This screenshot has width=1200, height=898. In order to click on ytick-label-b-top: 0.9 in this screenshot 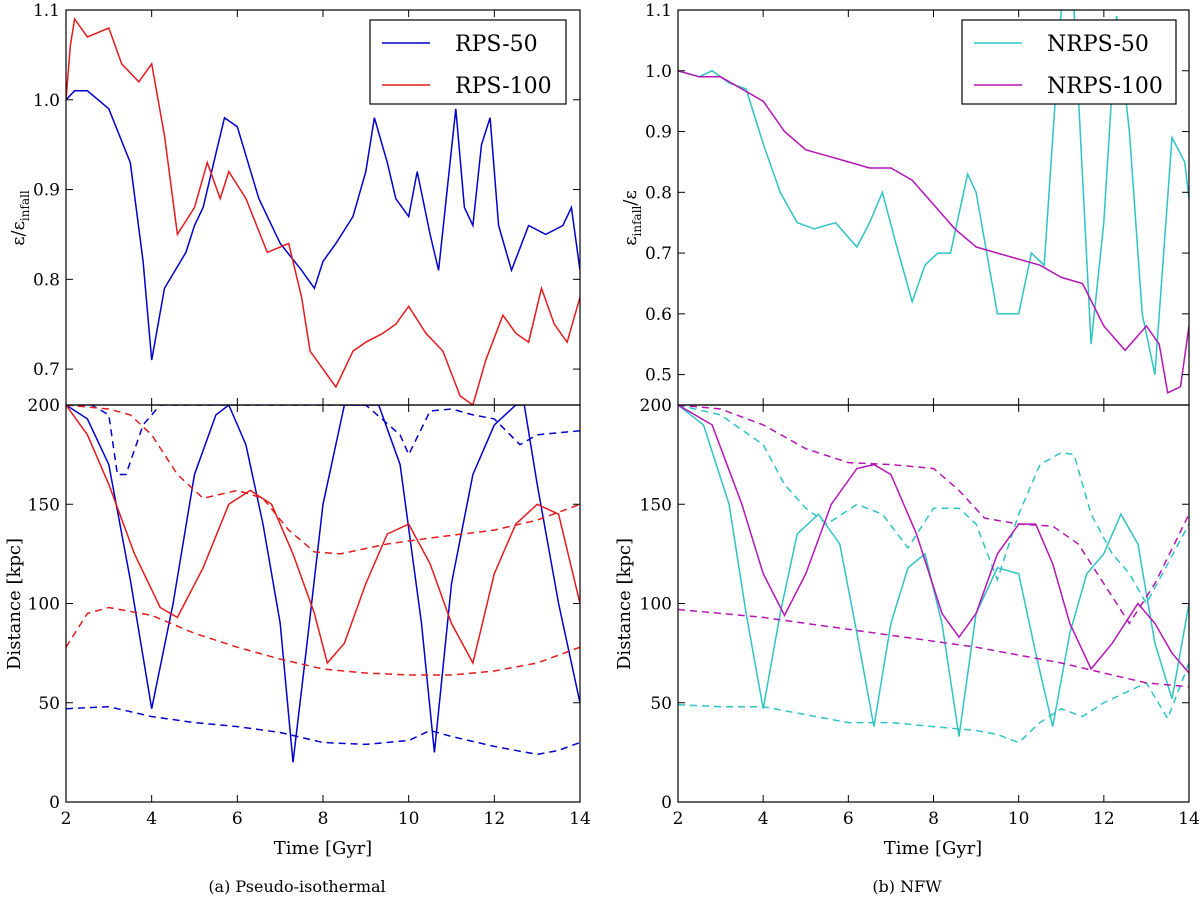, I will do `click(658, 133)`.